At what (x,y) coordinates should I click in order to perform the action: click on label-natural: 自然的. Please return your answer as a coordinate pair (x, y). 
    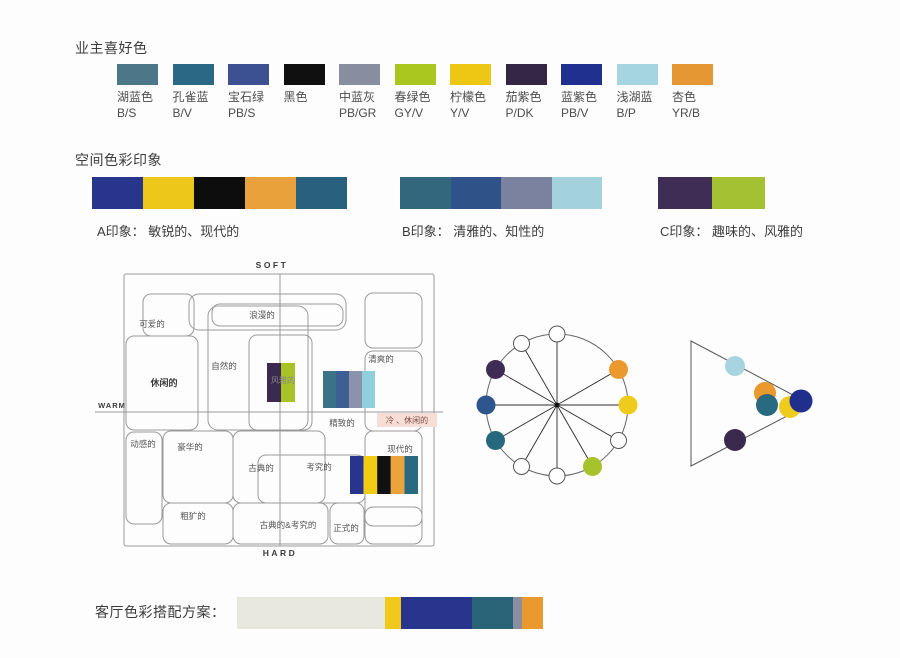
    Looking at the image, I should click on (224, 366).